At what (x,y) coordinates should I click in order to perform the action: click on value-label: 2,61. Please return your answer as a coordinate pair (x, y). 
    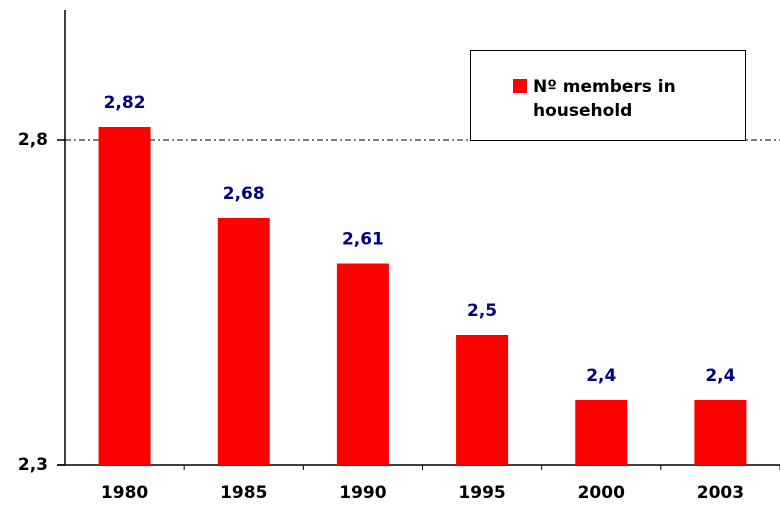
    Looking at the image, I should click on (363, 240).